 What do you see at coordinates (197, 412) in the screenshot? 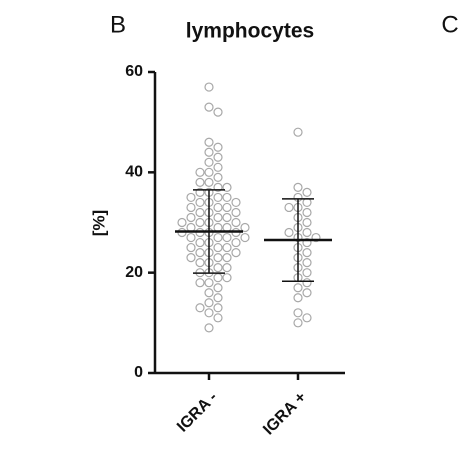
I see `x-tick-label: IGRA -` at bounding box center [197, 412].